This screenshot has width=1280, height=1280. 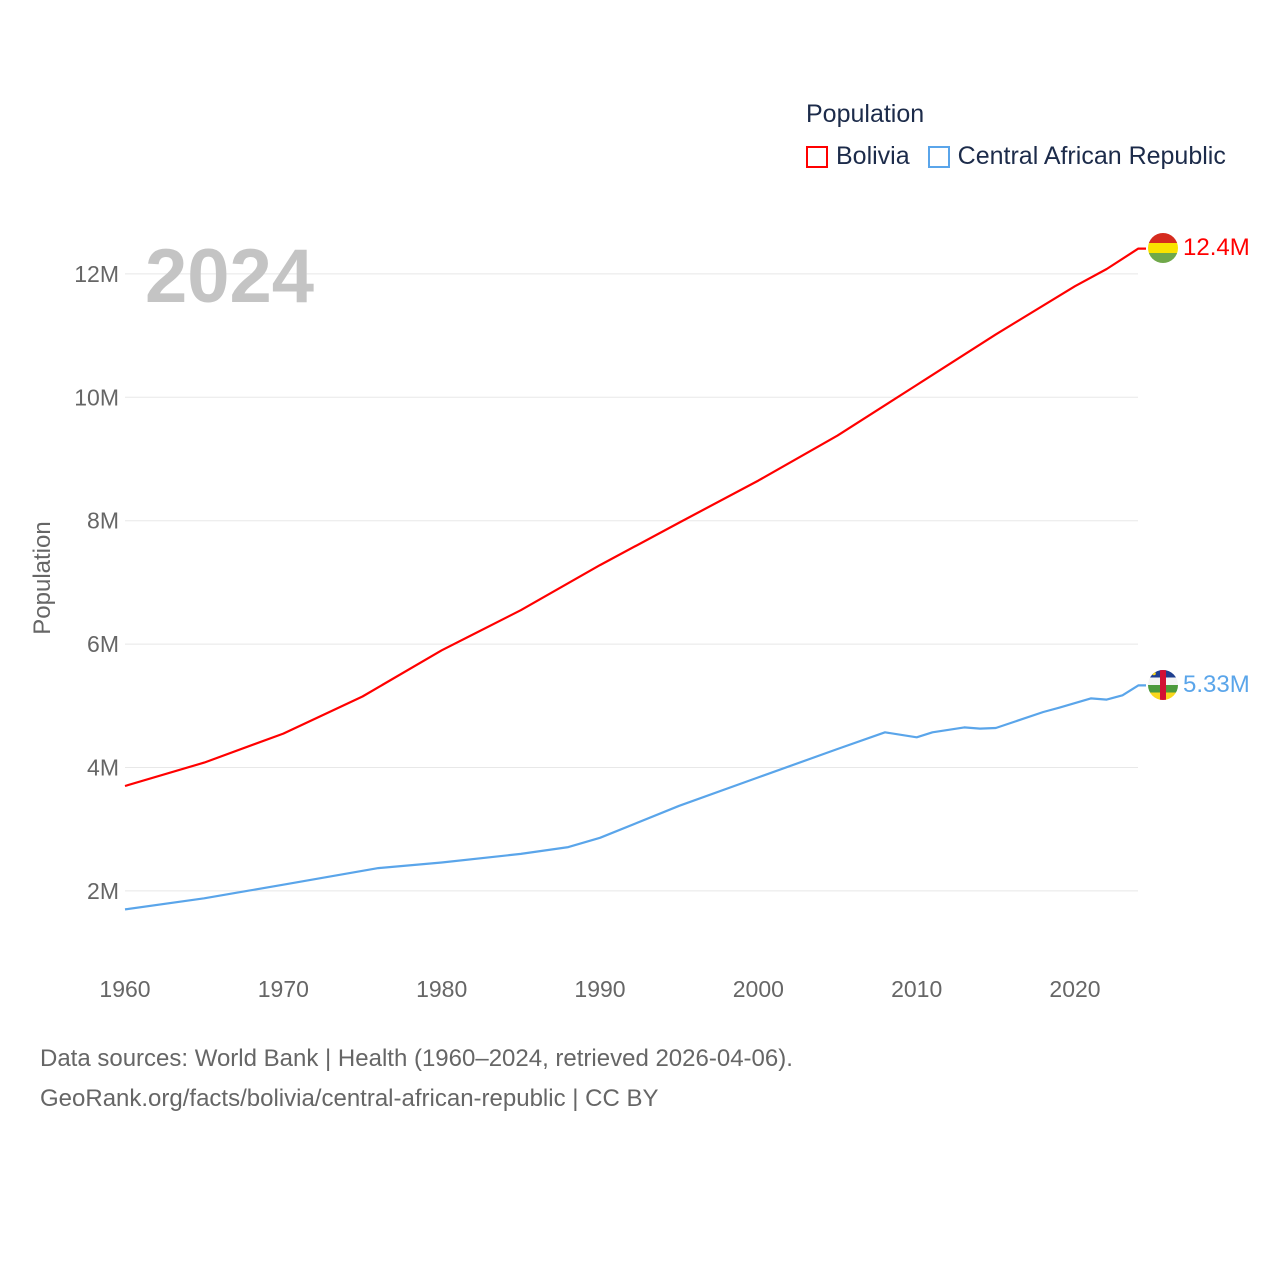 What do you see at coordinates (1216, 684) in the screenshot?
I see `car-end-label: 5.33M` at bounding box center [1216, 684].